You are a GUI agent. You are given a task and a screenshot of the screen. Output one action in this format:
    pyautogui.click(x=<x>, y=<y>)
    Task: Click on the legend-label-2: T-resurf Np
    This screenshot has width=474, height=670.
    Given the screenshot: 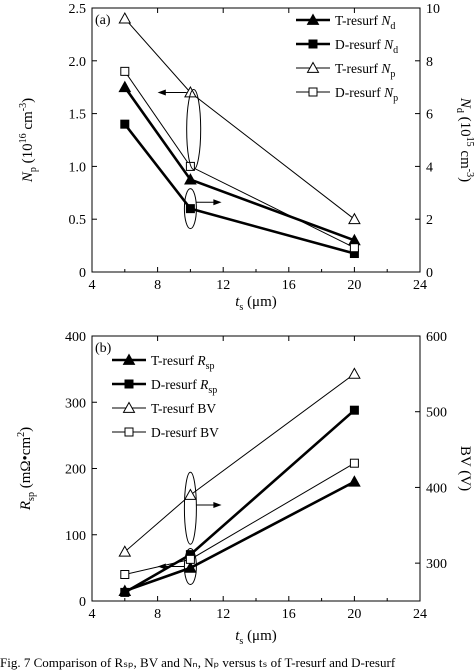 What is the action you would take?
    pyautogui.click(x=365, y=70)
    